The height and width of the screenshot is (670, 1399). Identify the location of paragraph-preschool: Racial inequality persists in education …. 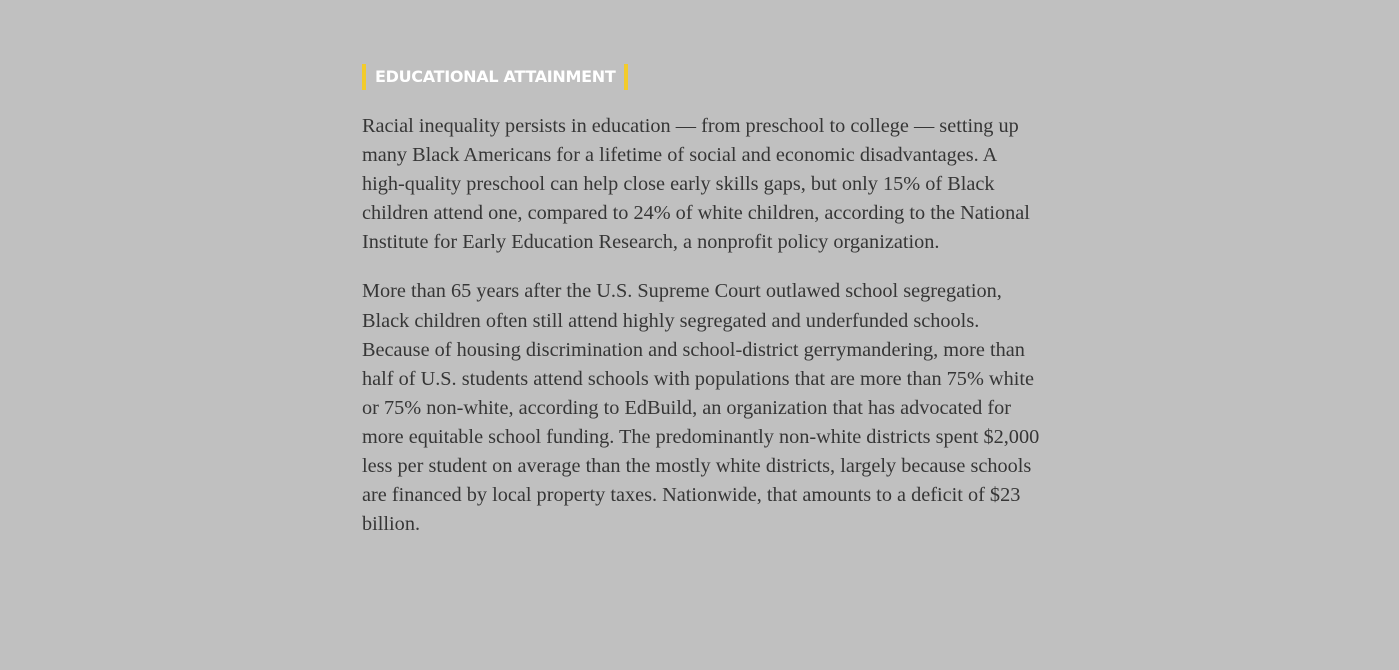
(696, 184).